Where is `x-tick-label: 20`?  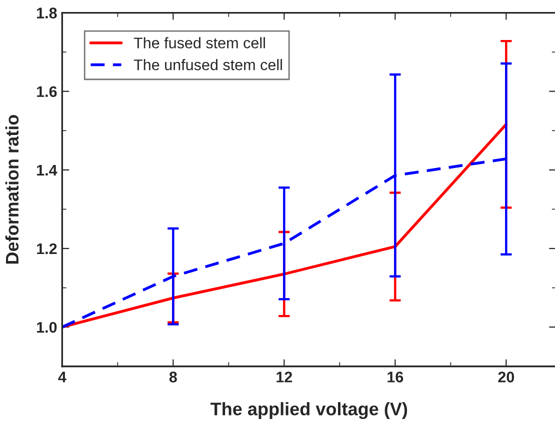
x-tick-label: 20 is located at coordinates (506, 377).